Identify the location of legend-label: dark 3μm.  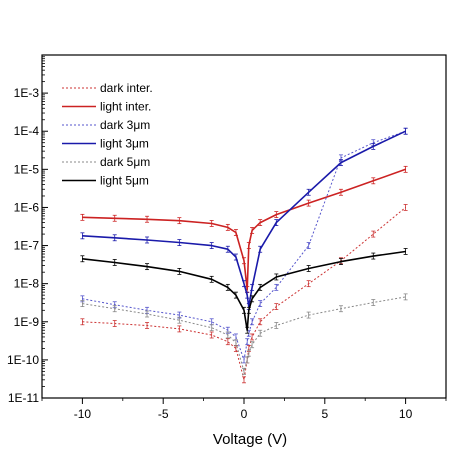
(125, 125).